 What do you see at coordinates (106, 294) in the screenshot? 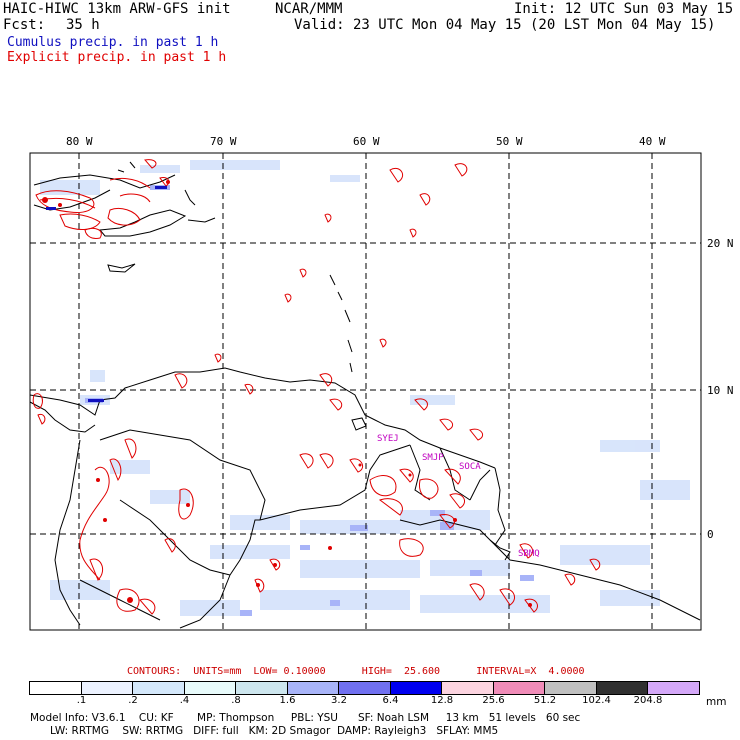
I see `cumulus-precip-heavy` at bounding box center [106, 294].